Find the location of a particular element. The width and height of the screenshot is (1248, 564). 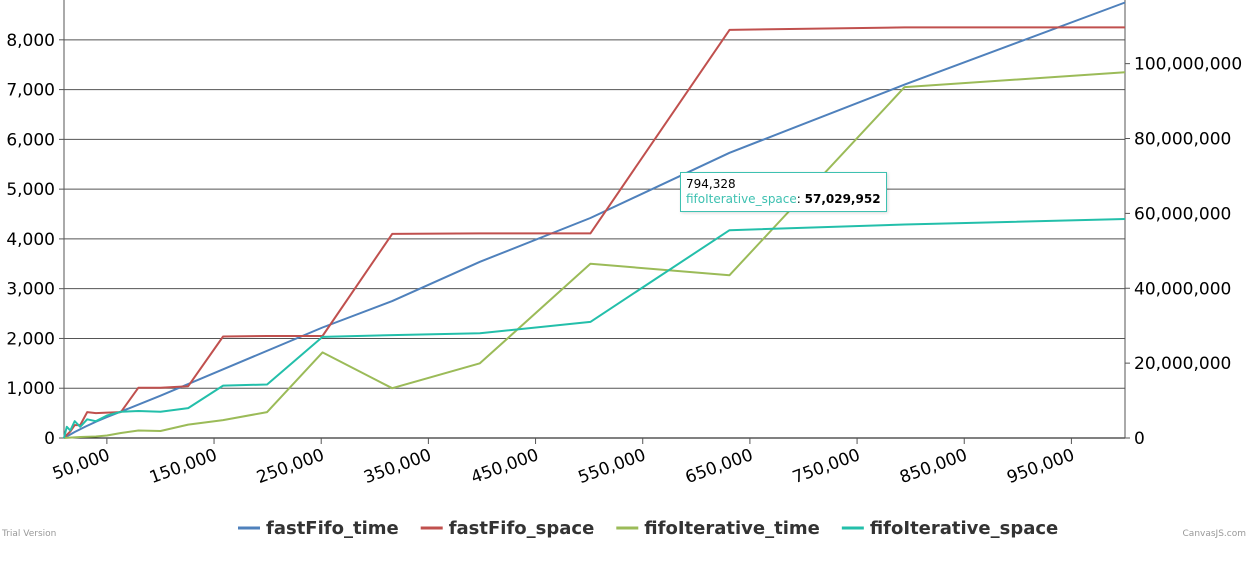

legend-item-fifoIterative_space: fifoIterative_space is located at coordinates (949, 528).